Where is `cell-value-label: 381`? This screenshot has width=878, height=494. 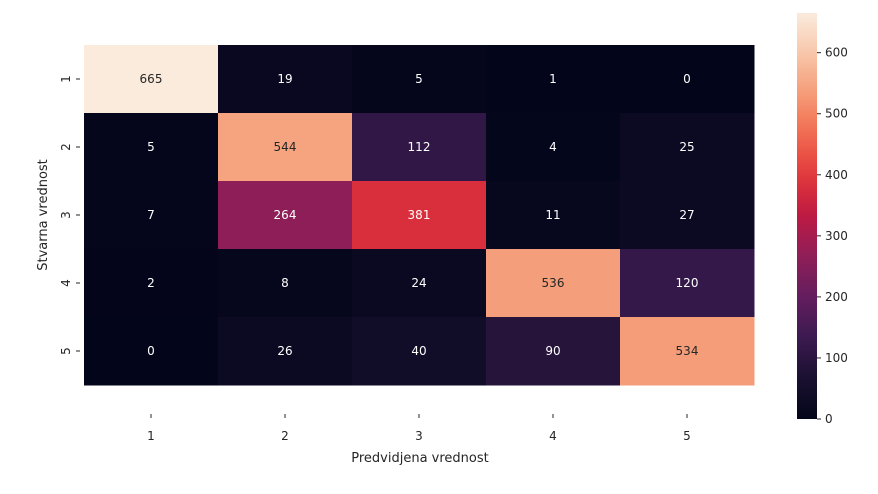
cell-value-label: 381 is located at coordinates (419, 215).